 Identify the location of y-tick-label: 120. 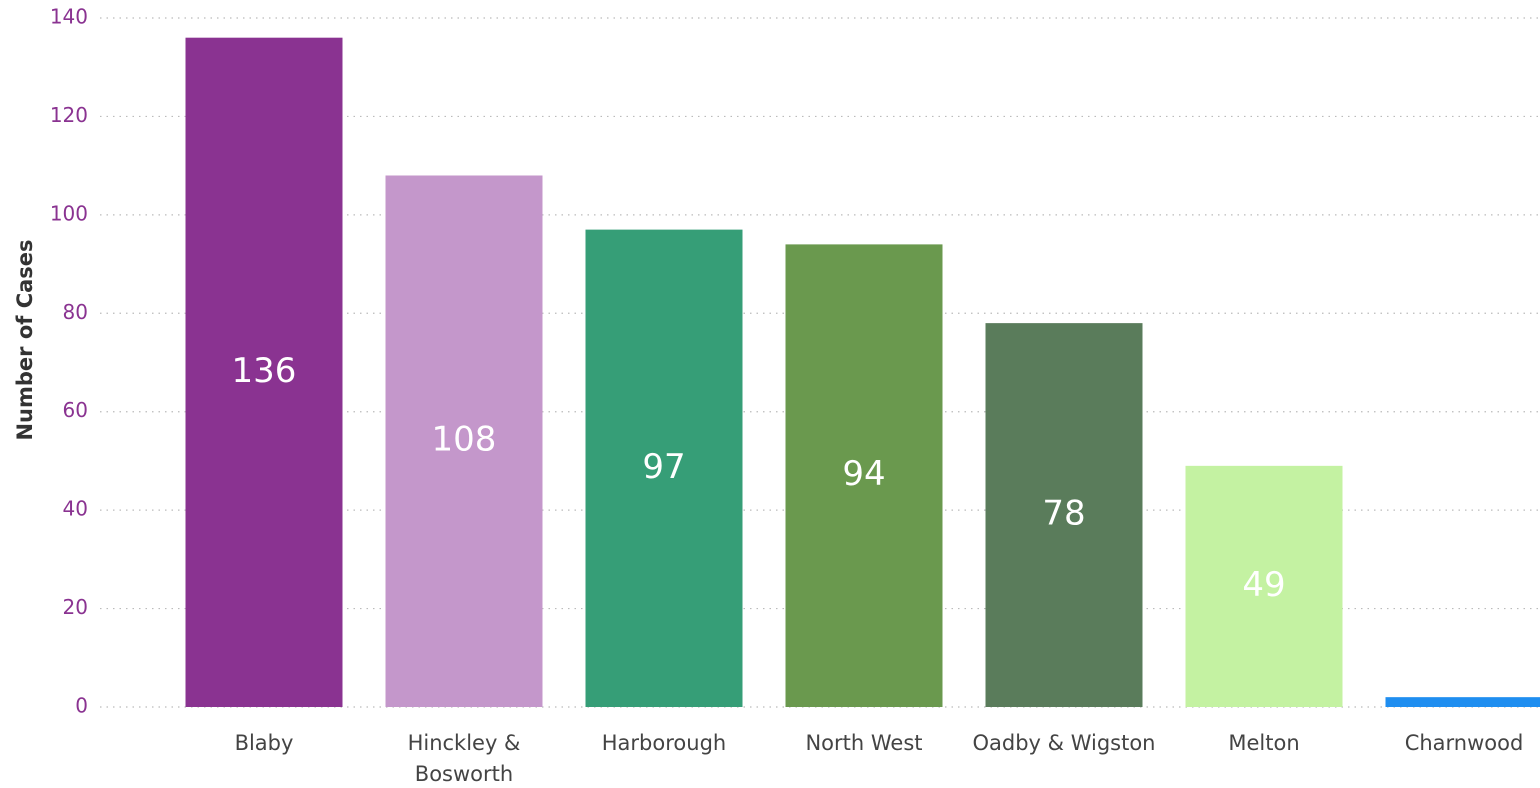
(69, 115).